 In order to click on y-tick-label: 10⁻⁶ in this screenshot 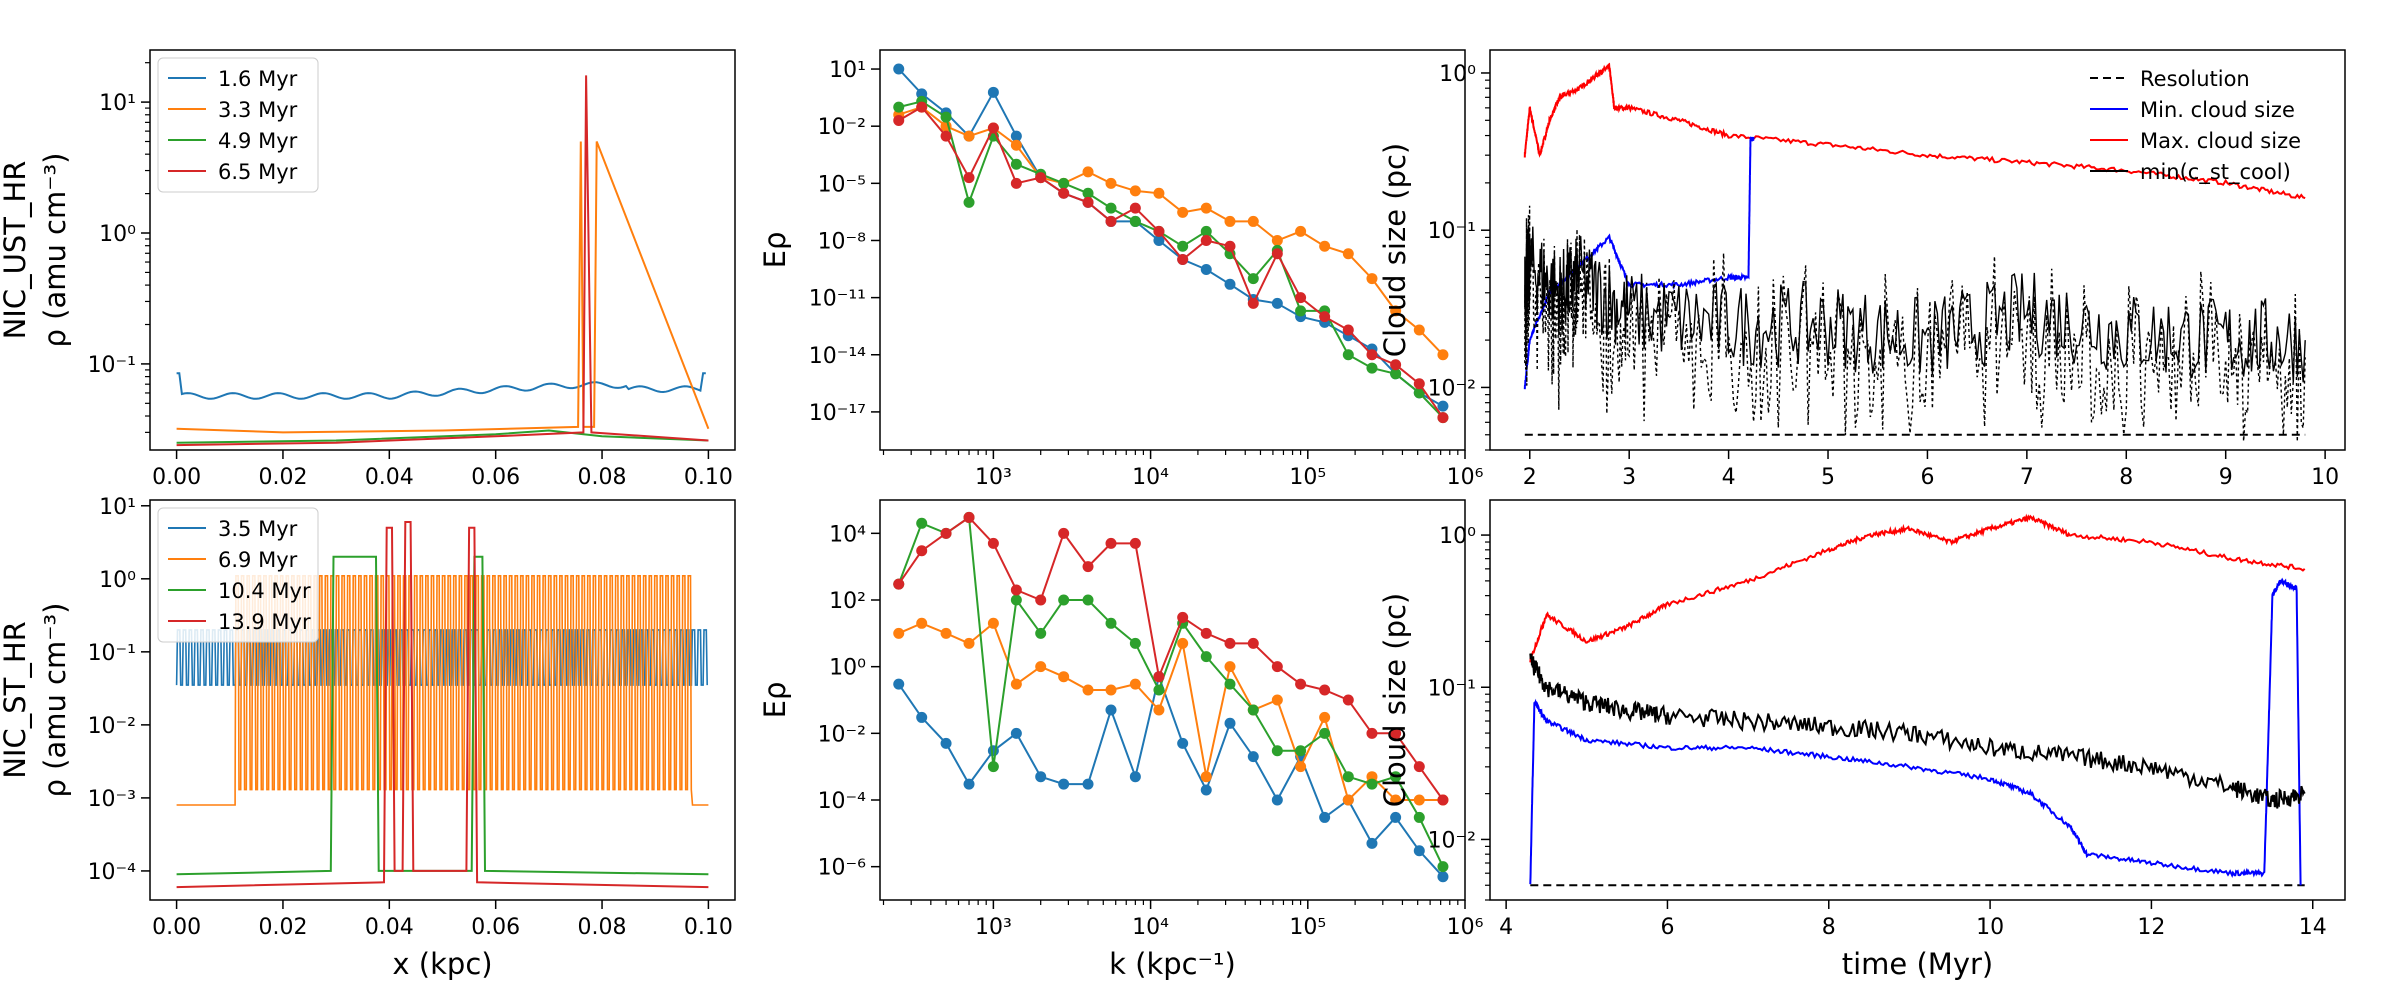, I will do `click(842, 868)`.